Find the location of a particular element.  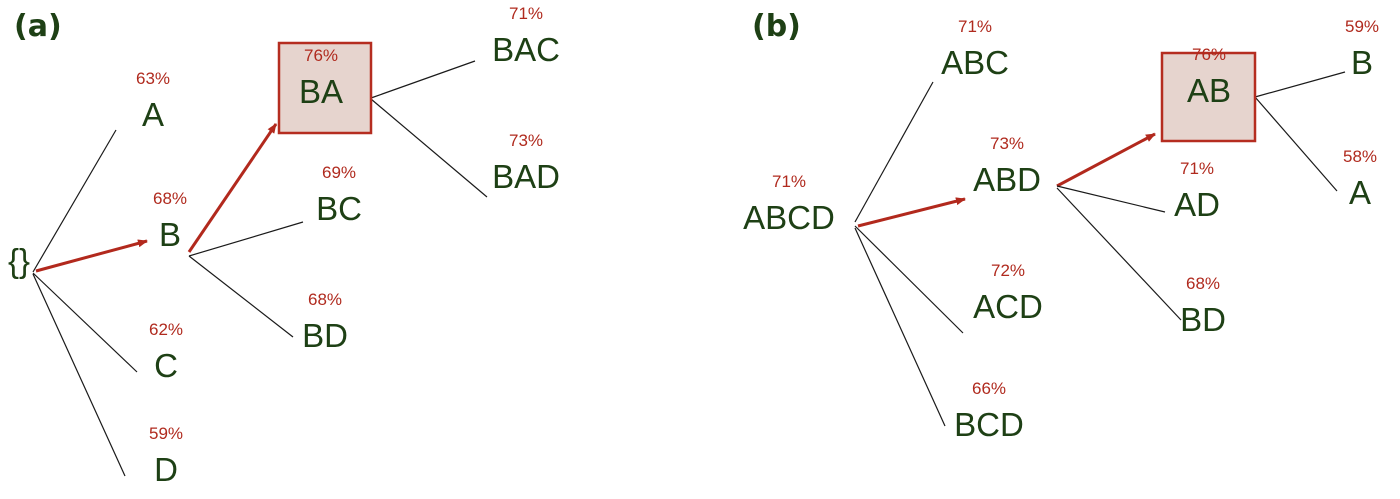

selected-node-box-b is located at coordinates (1208, 97).